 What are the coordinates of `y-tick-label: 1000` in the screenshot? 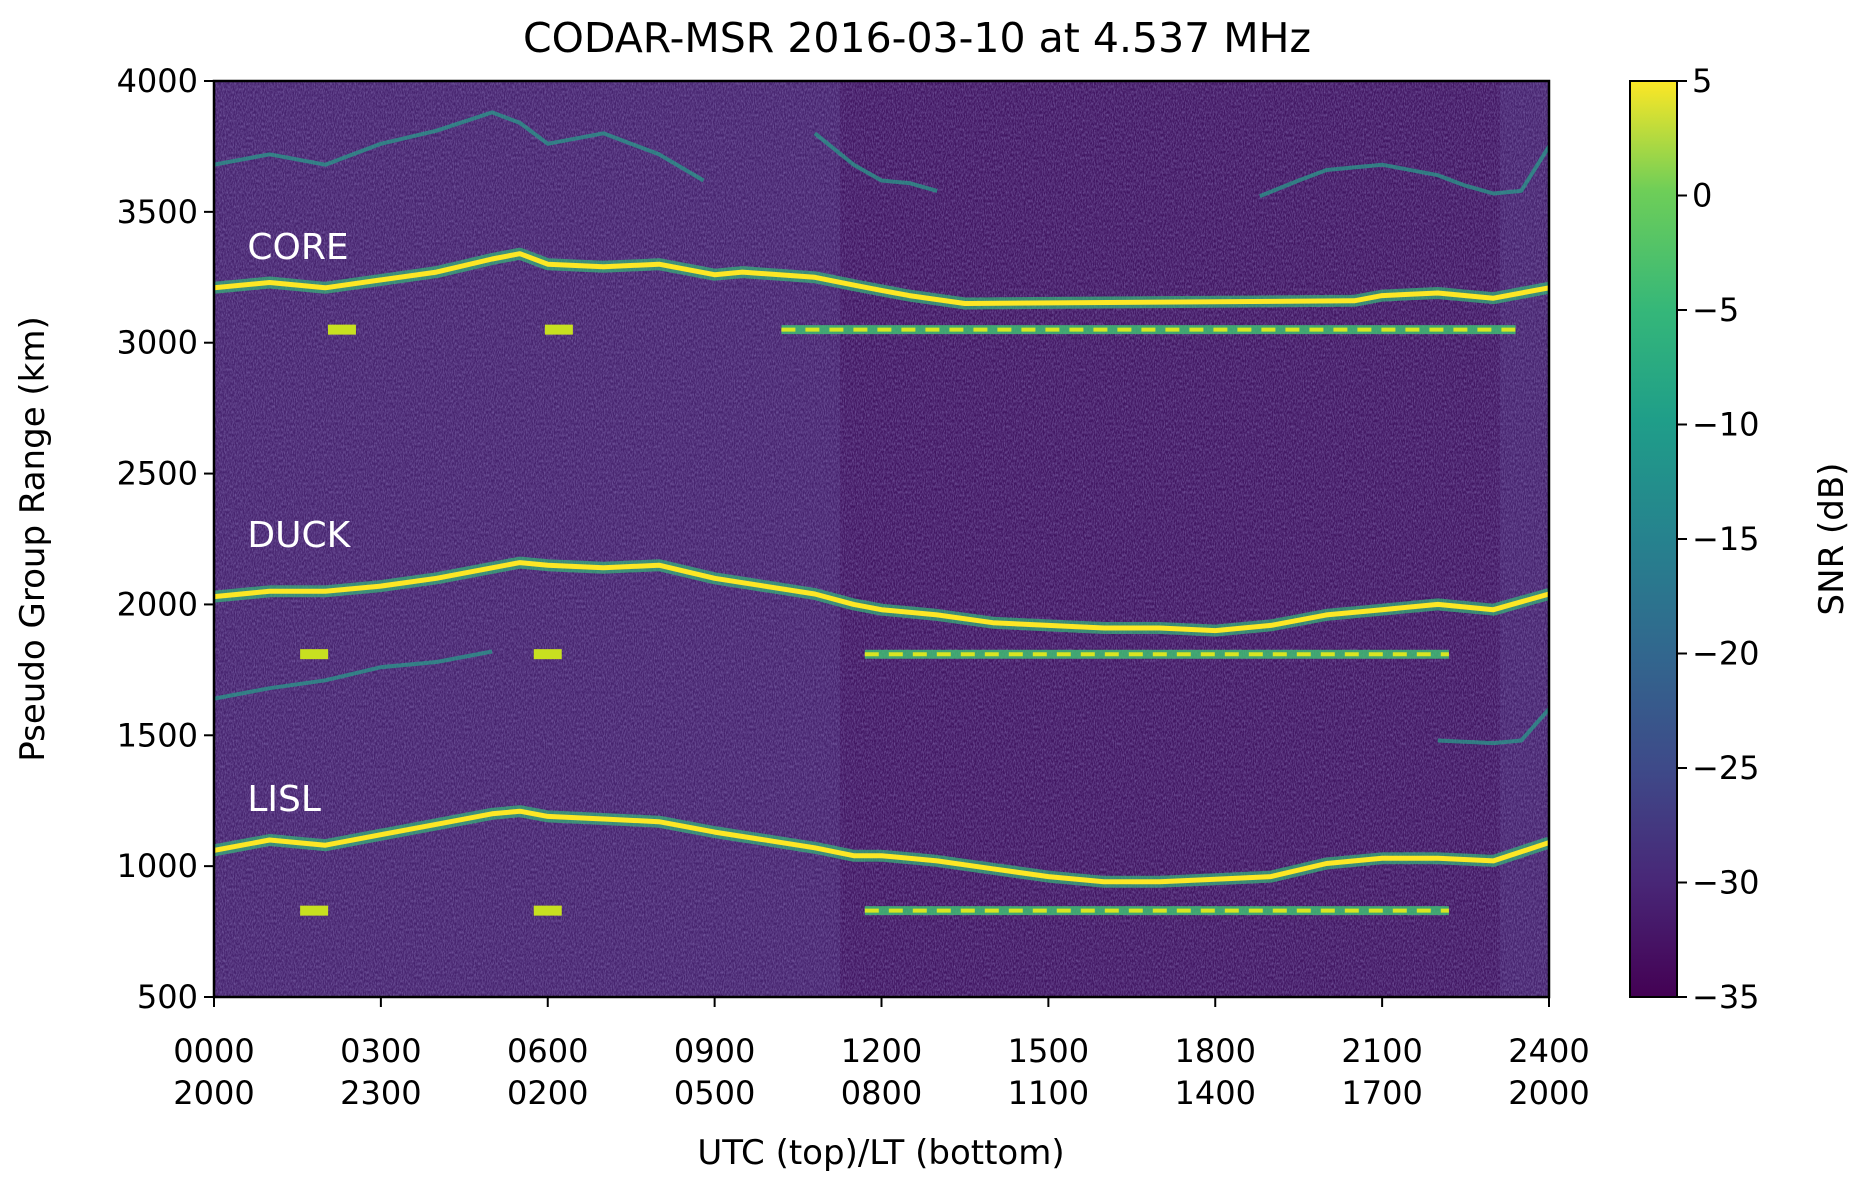 It's located at (157, 866).